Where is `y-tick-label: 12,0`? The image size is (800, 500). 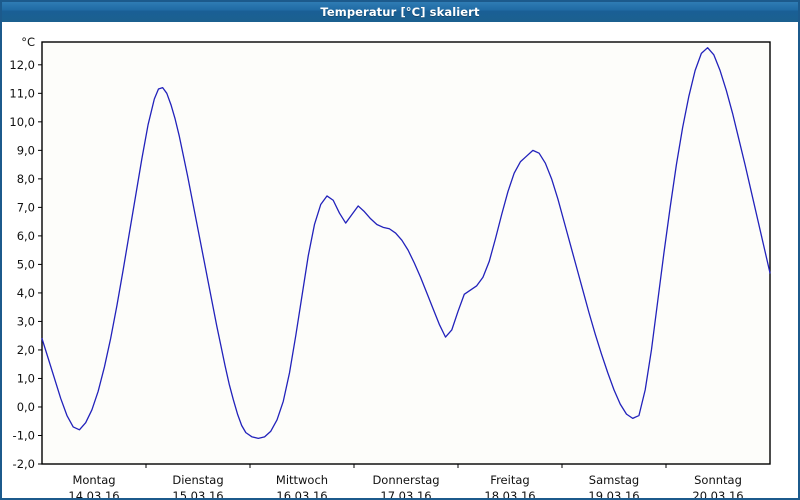
y-tick-label: 12,0 is located at coordinates (22, 65).